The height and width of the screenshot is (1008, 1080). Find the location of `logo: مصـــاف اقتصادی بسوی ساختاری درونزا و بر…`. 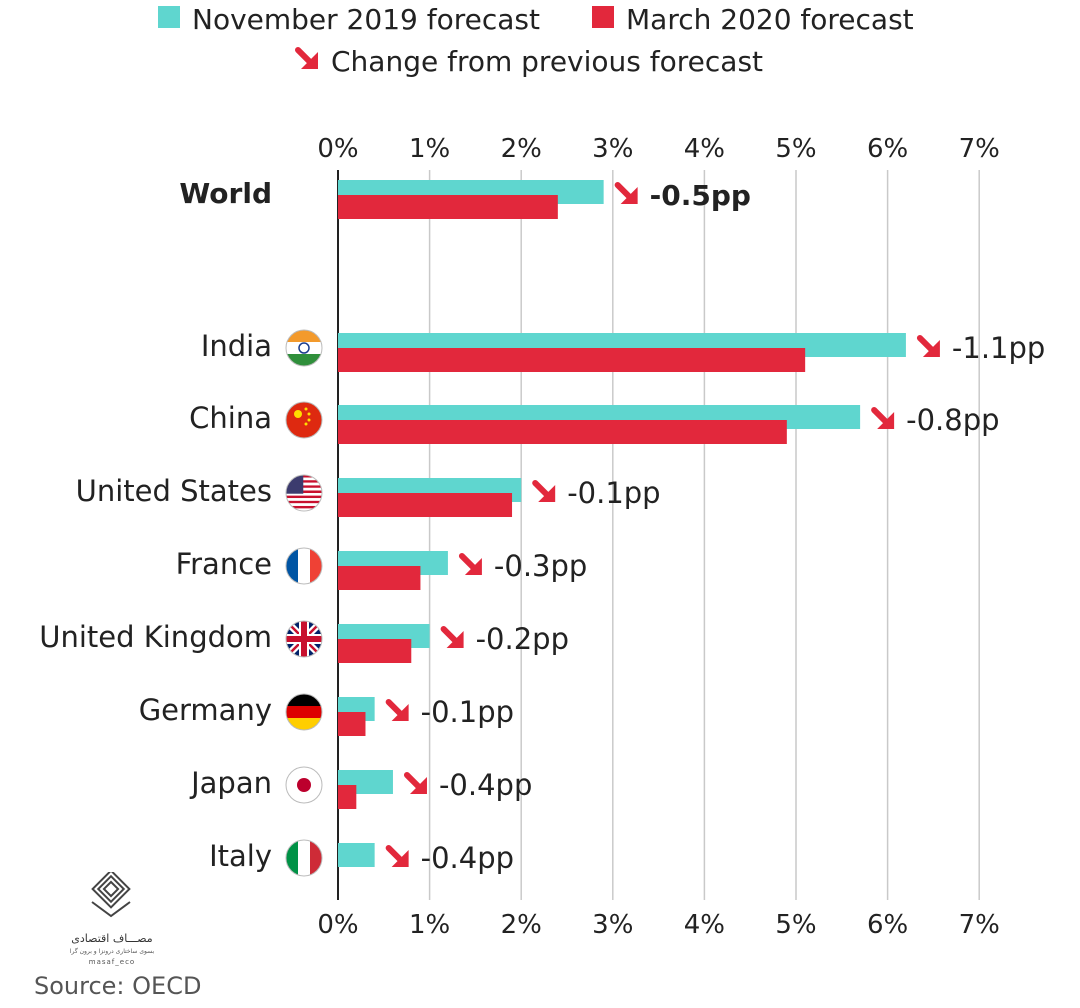

logo: مصـــاف اقتصادی بسوی ساختاری درونزا و بر… is located at coordinates (112, 919).